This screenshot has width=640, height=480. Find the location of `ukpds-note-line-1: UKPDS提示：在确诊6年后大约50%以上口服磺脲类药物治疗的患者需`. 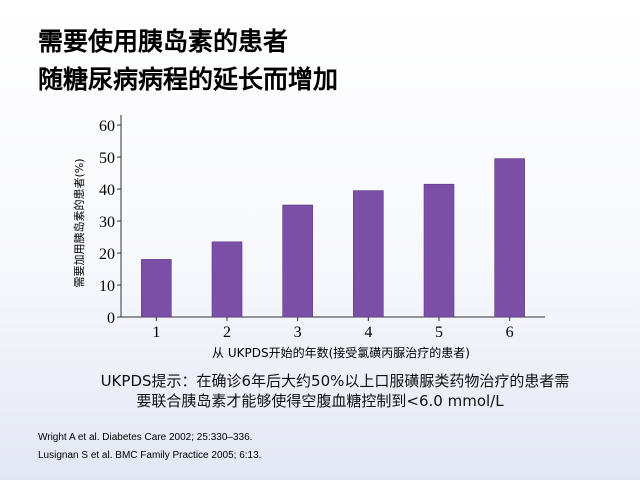

ukpds-note-line-1: UKPDS提示：在确诊6年后大约50%以上口服磺脲类药物治疗的患者需 is located at coordinates (335, 381).